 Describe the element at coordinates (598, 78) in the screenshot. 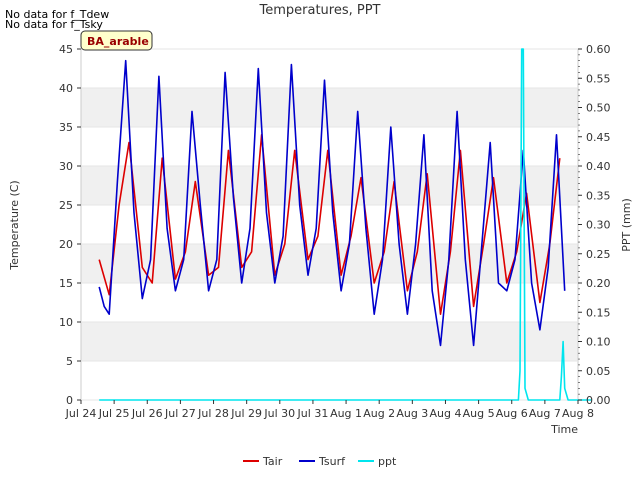

I see `y2-tick-label-11: 0.55` at that location.